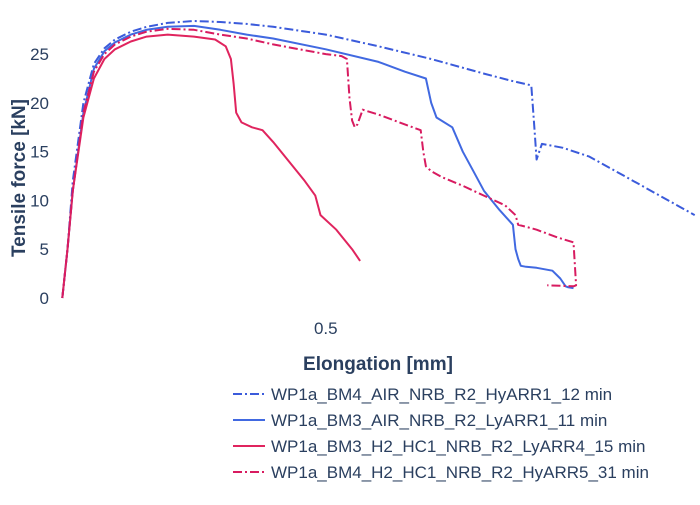 This screenshot has height=505, width=700. What do you see at coordinates (44, 249) in the screenshot?
I see `y-tick-label: 5` at bounding box center [44, 249].